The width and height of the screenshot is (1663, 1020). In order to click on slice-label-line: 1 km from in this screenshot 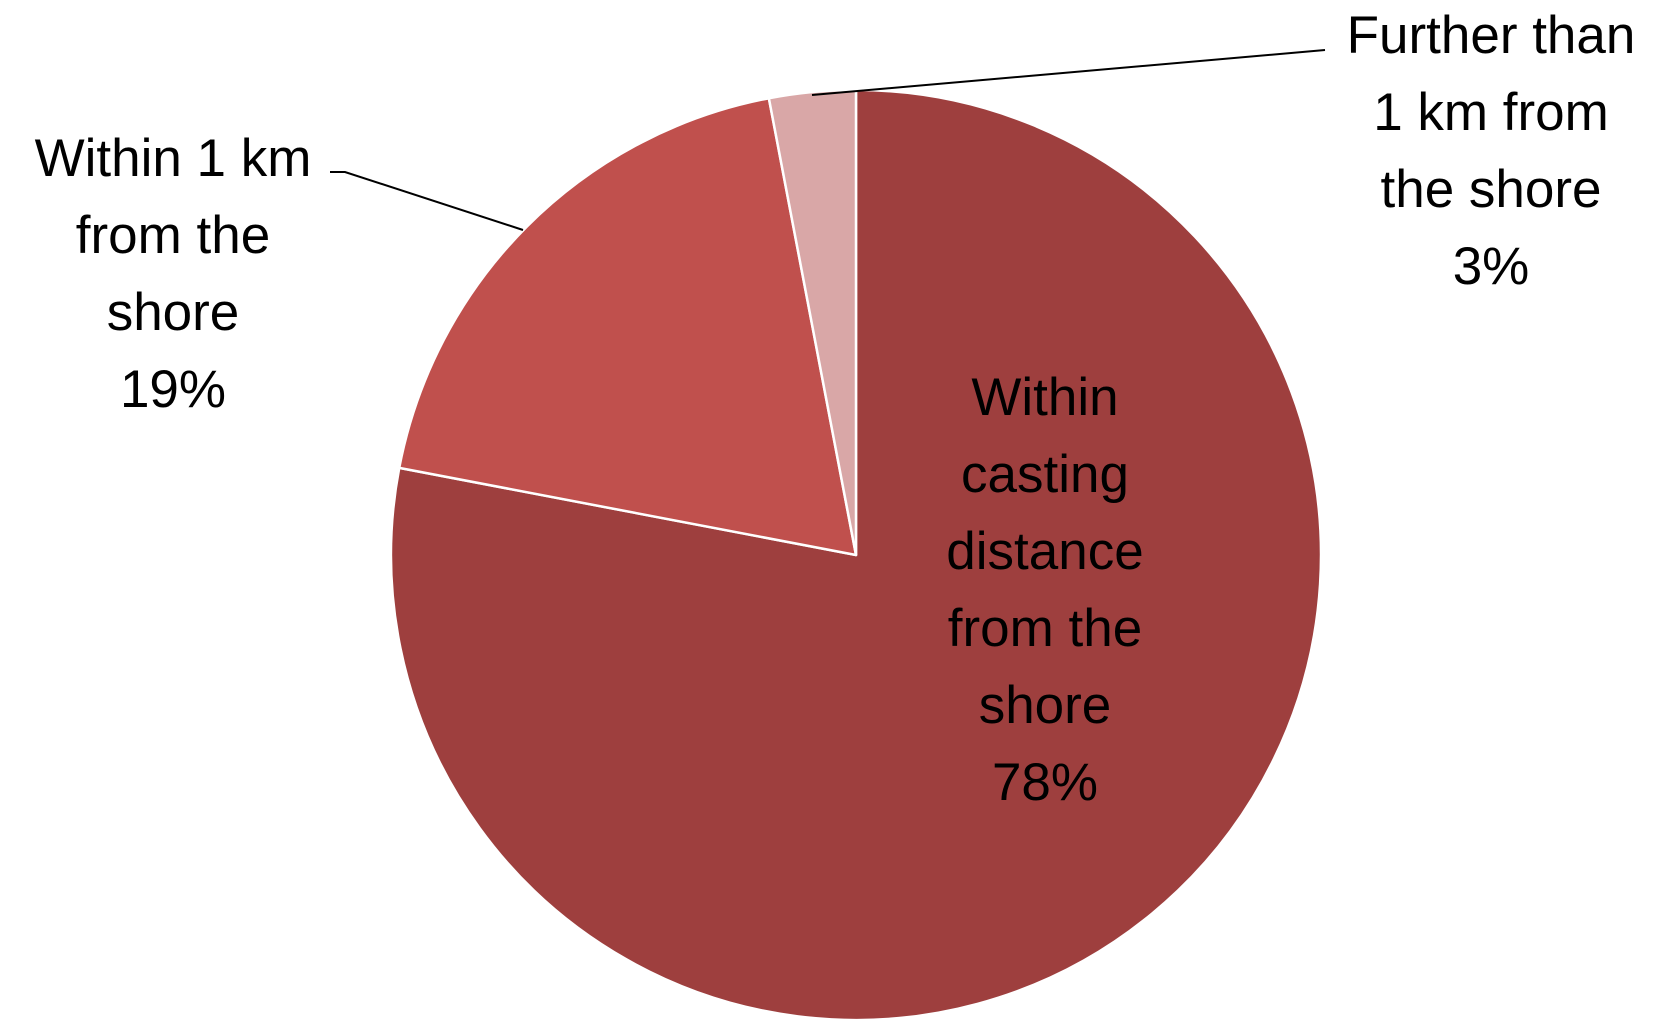, I will do `click(1491, 112)`.